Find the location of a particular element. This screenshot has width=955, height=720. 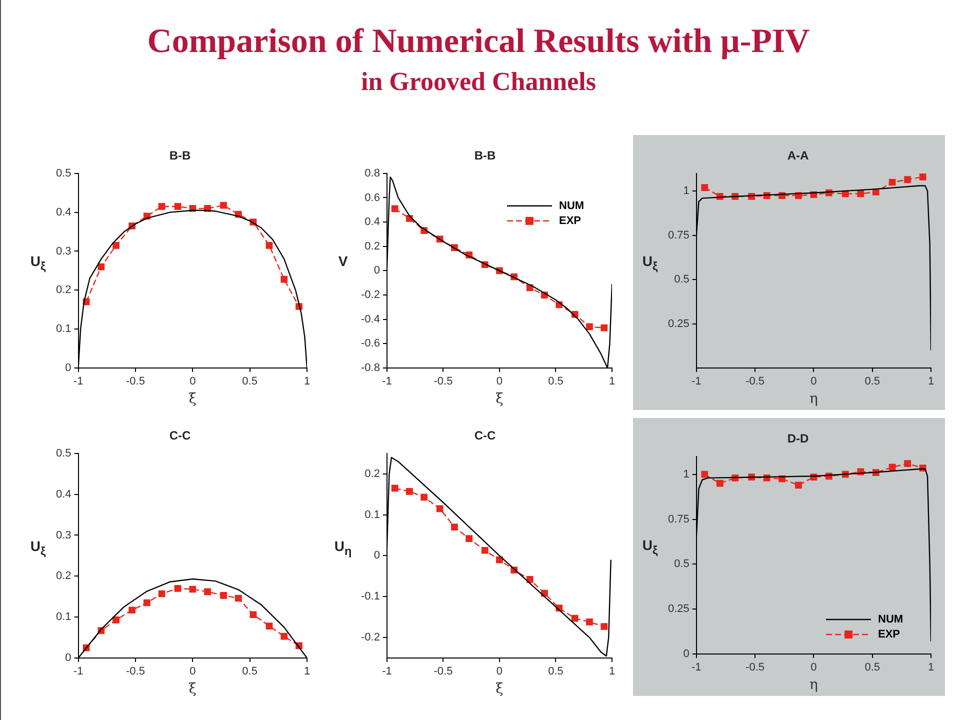

y-axis-title: V is located at coordinates (343, 260).